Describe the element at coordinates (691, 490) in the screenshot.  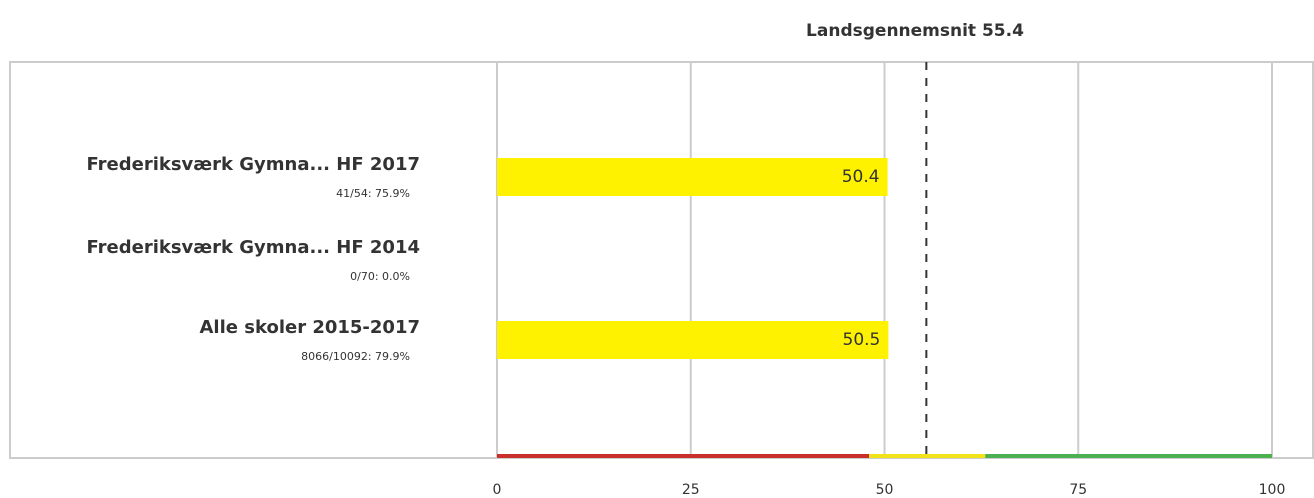
I see `x-tick-label: 25` at that location.